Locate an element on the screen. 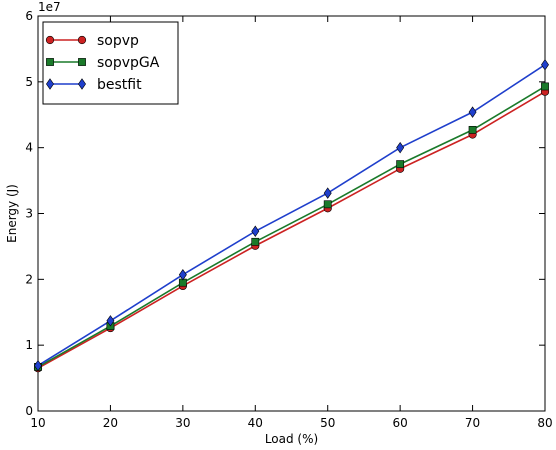 The width and height of the screenshot is (556, 450). y-tick-label: 4 is located at coordinates (29, 148).